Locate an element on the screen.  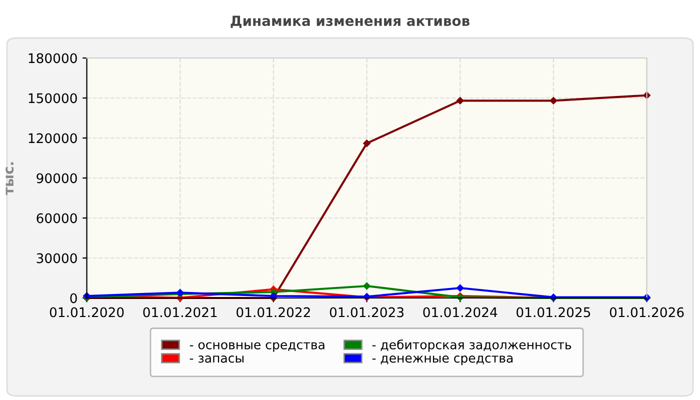
x-tick-label: 01.01.2022 is located at coordinates (273, 312).